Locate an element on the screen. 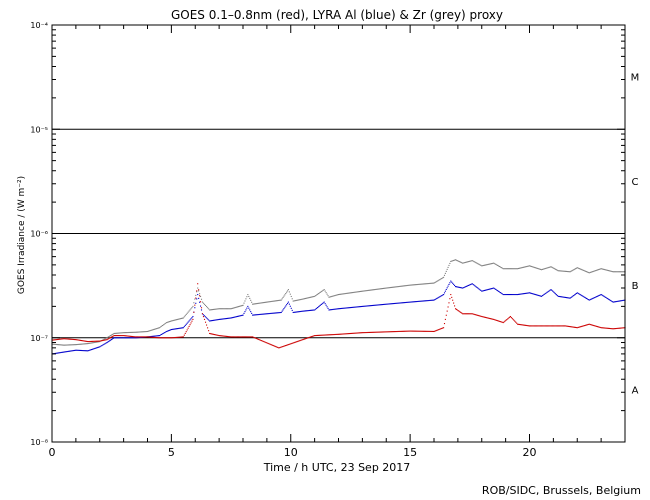 The height and width of the screenshot is (500, 650). x-tick-label: 0 is located at coordinates (52, 452).